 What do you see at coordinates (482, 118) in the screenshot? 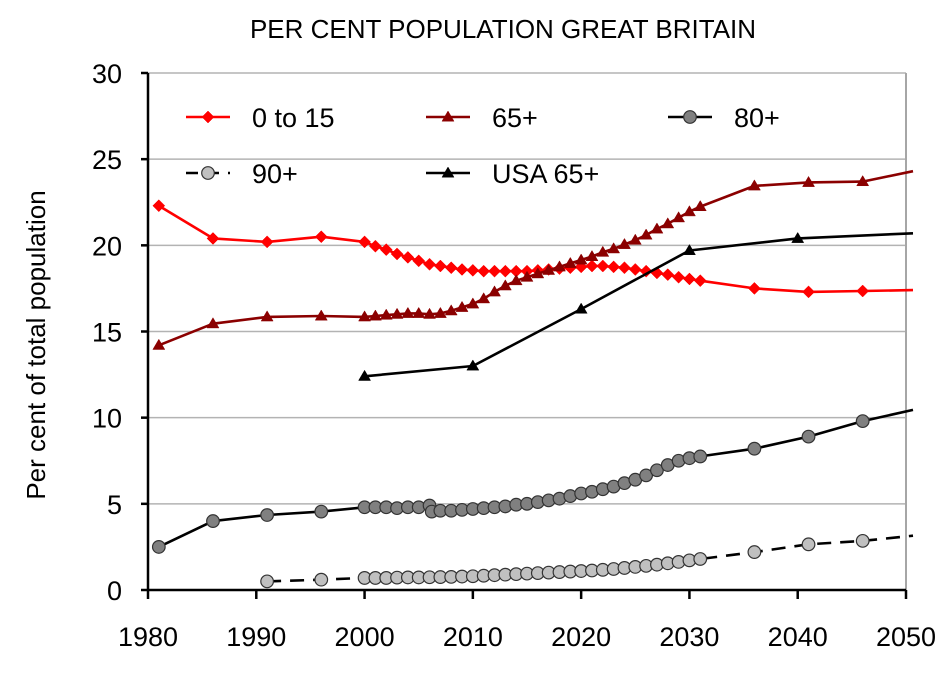
I see `legend-item-65: 65+` at bounding box center [482, 118].